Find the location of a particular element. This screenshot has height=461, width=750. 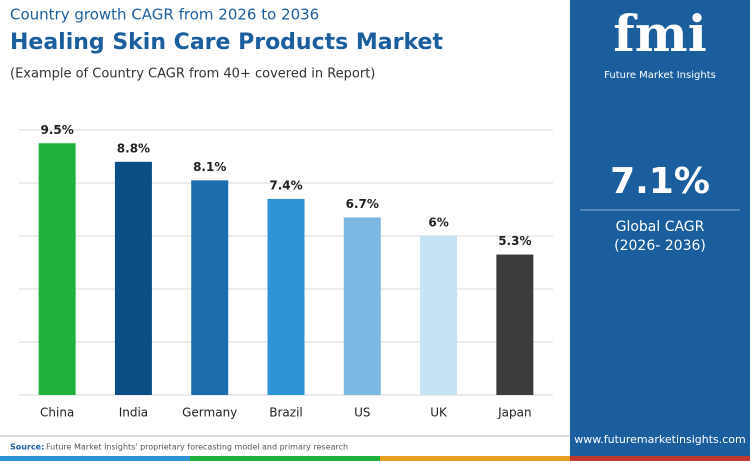

x-tick-label: Brazil is located at coordinates (286, 413).